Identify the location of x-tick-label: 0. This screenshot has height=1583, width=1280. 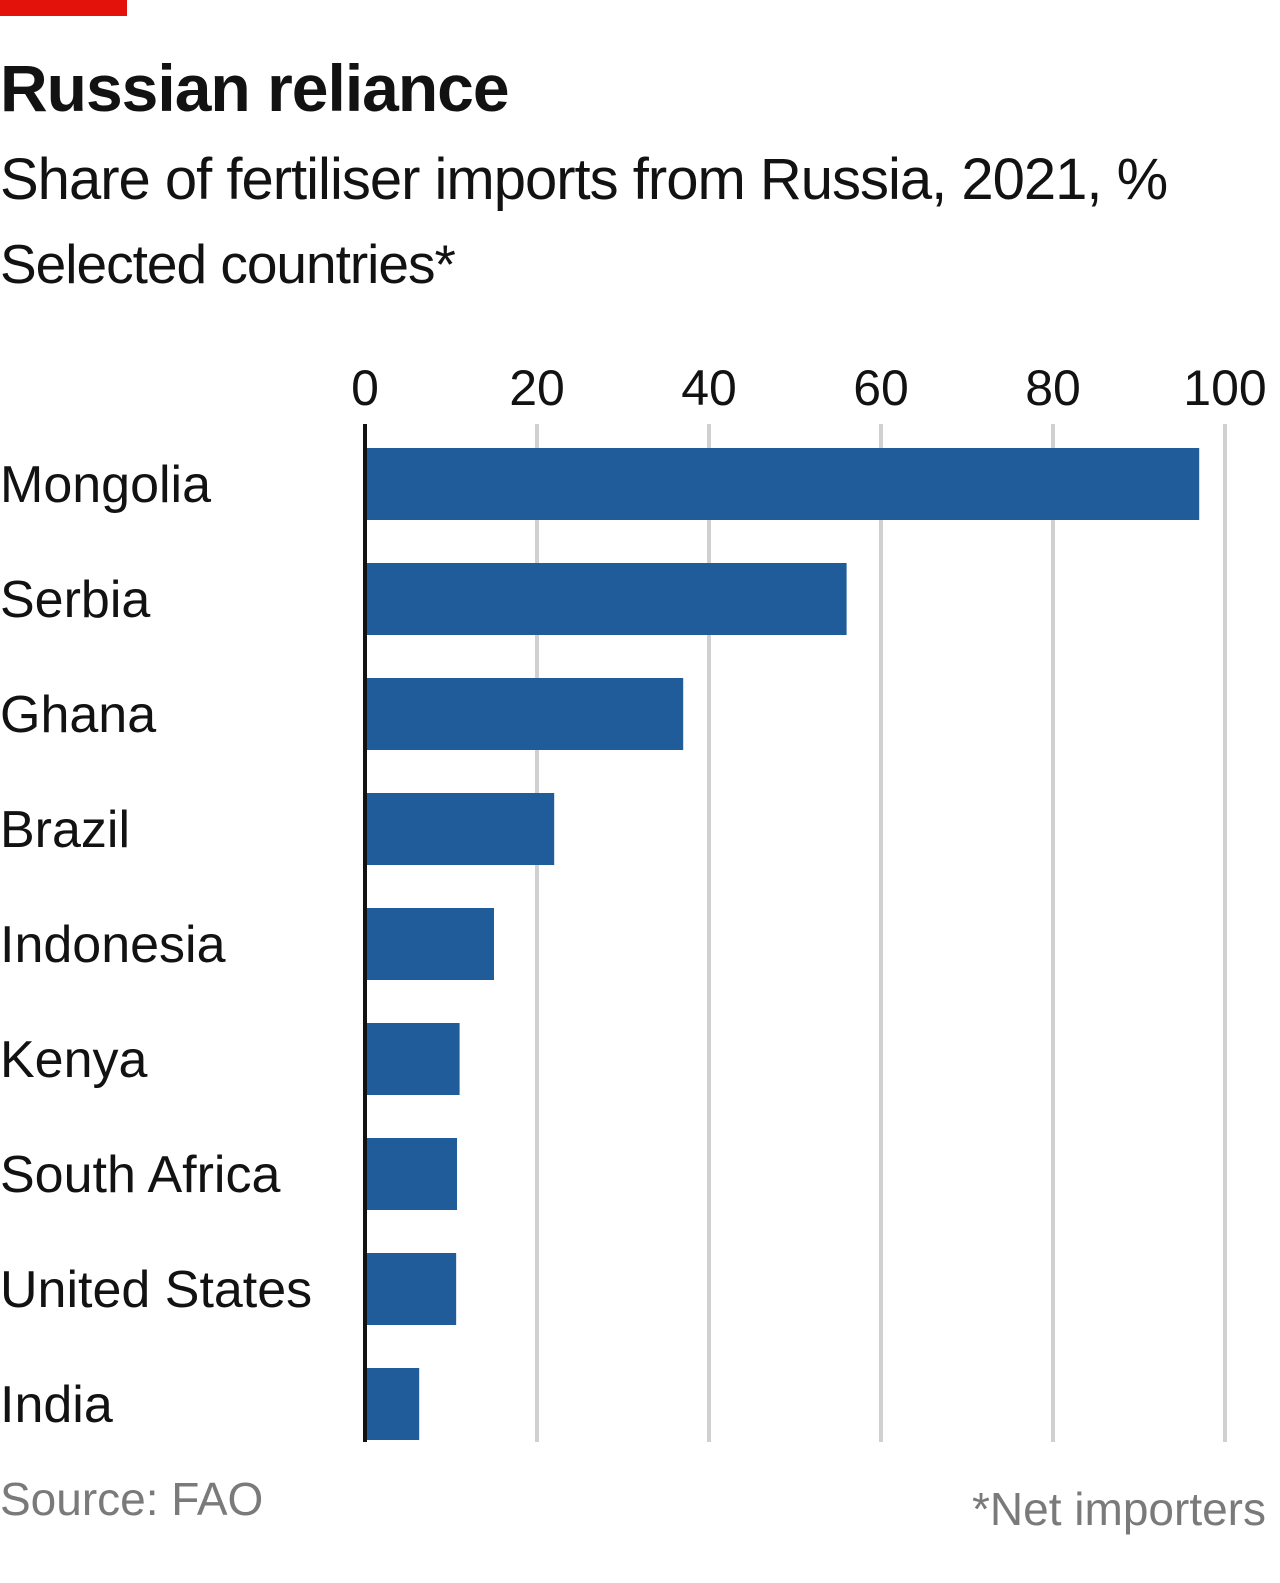
(365, 388).